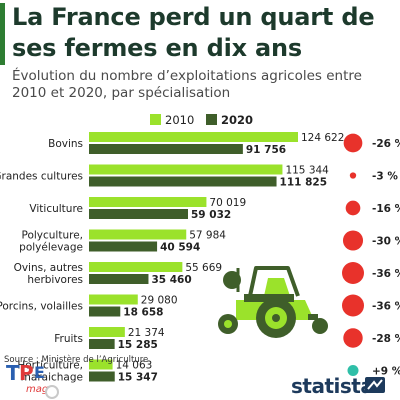  Describe the element at coordinates (51, 242) in the screenshot. I see `category-label: Polyculture, polyélevage` at that location.